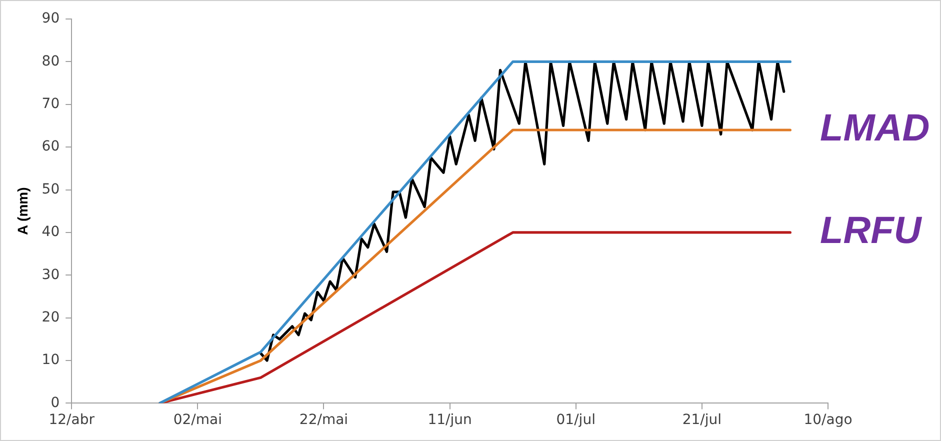 Image resolution: width=941 pixels, height=441 pixels. I want to click on x-tick-label: 12/abr, so click(71, 420).